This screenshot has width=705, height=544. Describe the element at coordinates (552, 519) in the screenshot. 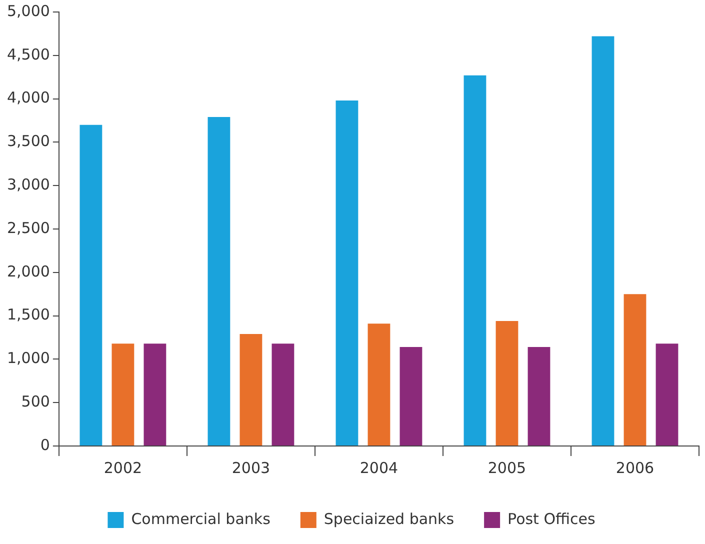

I see `legend-label: Post Offices` at that location.